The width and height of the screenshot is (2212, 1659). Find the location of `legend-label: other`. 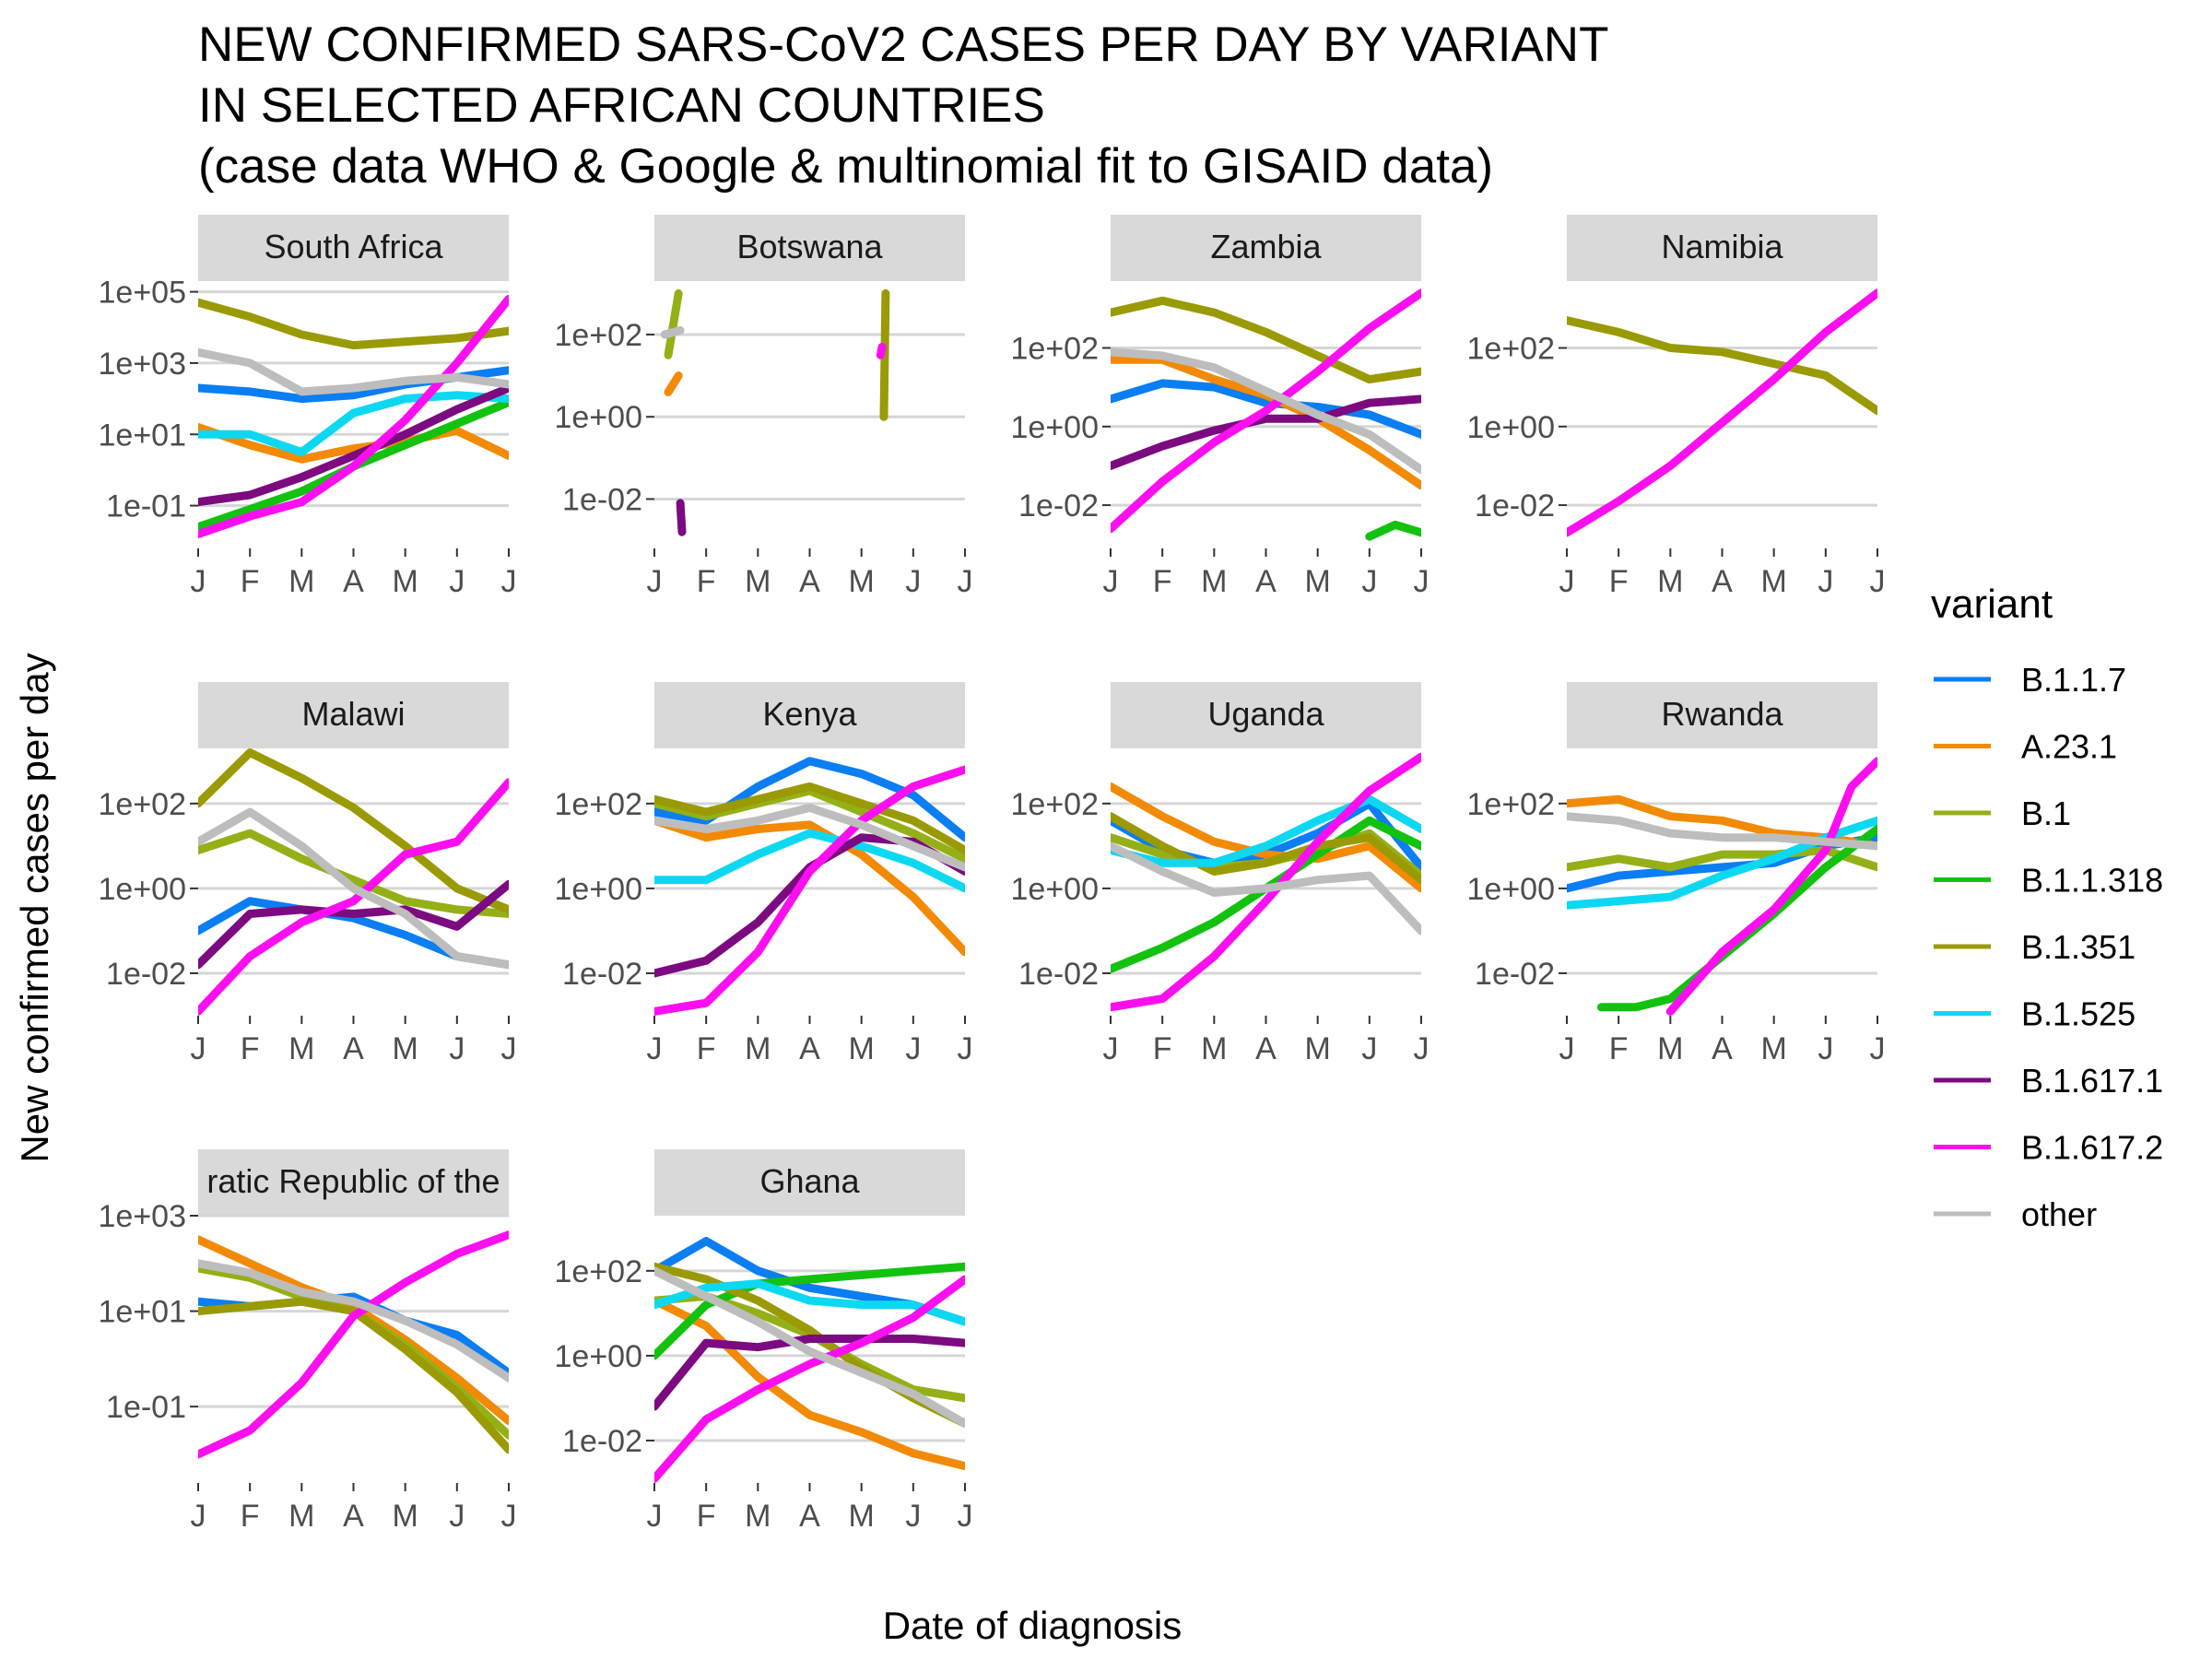

legend-label: other is located at coordinates (2059, 1214).